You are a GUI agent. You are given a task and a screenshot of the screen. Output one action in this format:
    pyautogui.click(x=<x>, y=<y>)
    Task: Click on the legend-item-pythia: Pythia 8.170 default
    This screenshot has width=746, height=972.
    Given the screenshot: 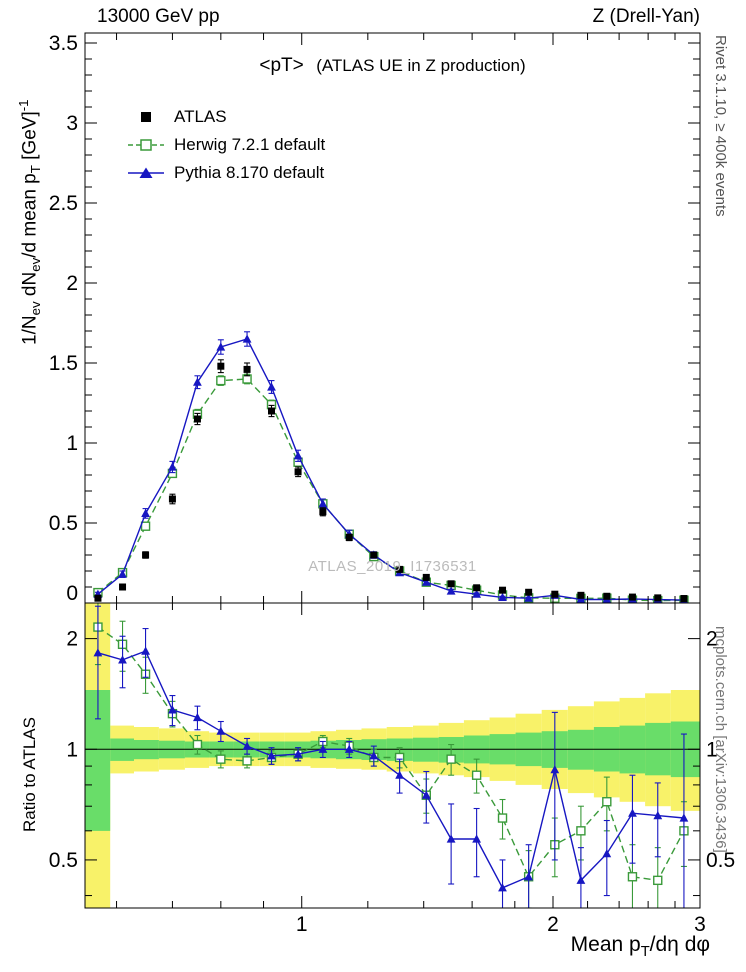 What is the action you would take?
    pyautogui.click(x=226, y=173)
    